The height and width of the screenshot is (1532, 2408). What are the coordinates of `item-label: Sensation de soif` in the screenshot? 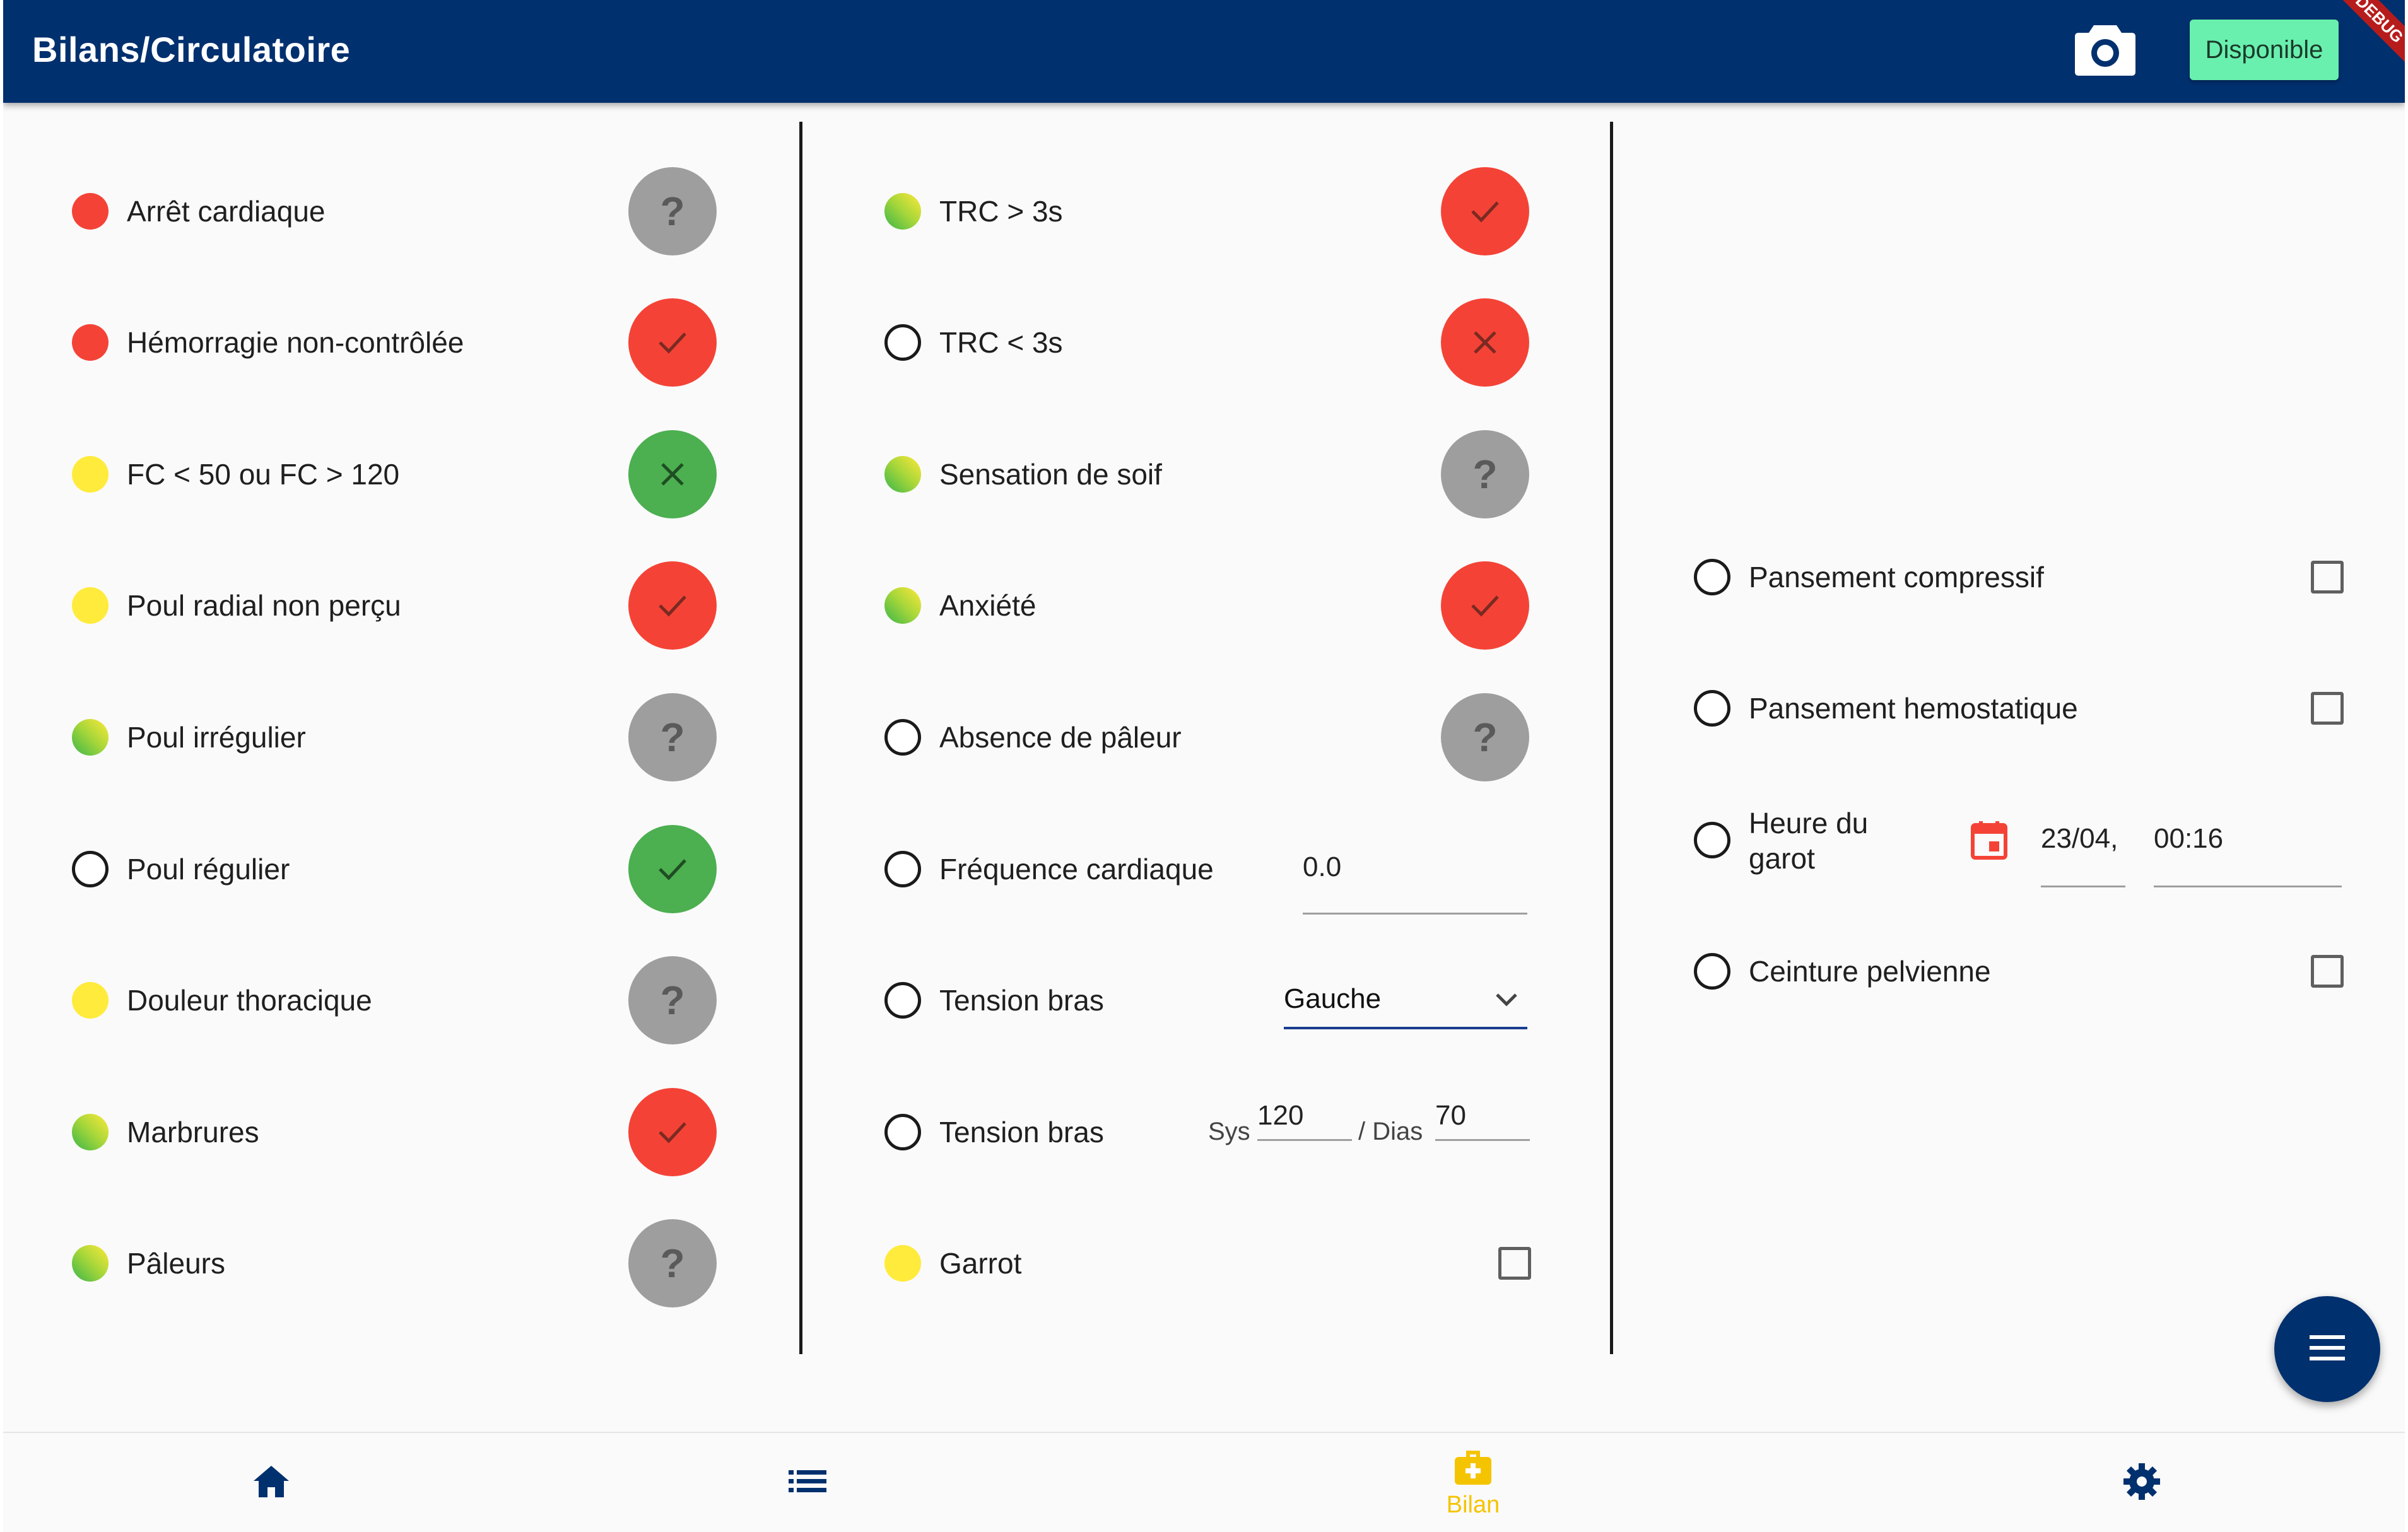 It's located at (1050, 474).